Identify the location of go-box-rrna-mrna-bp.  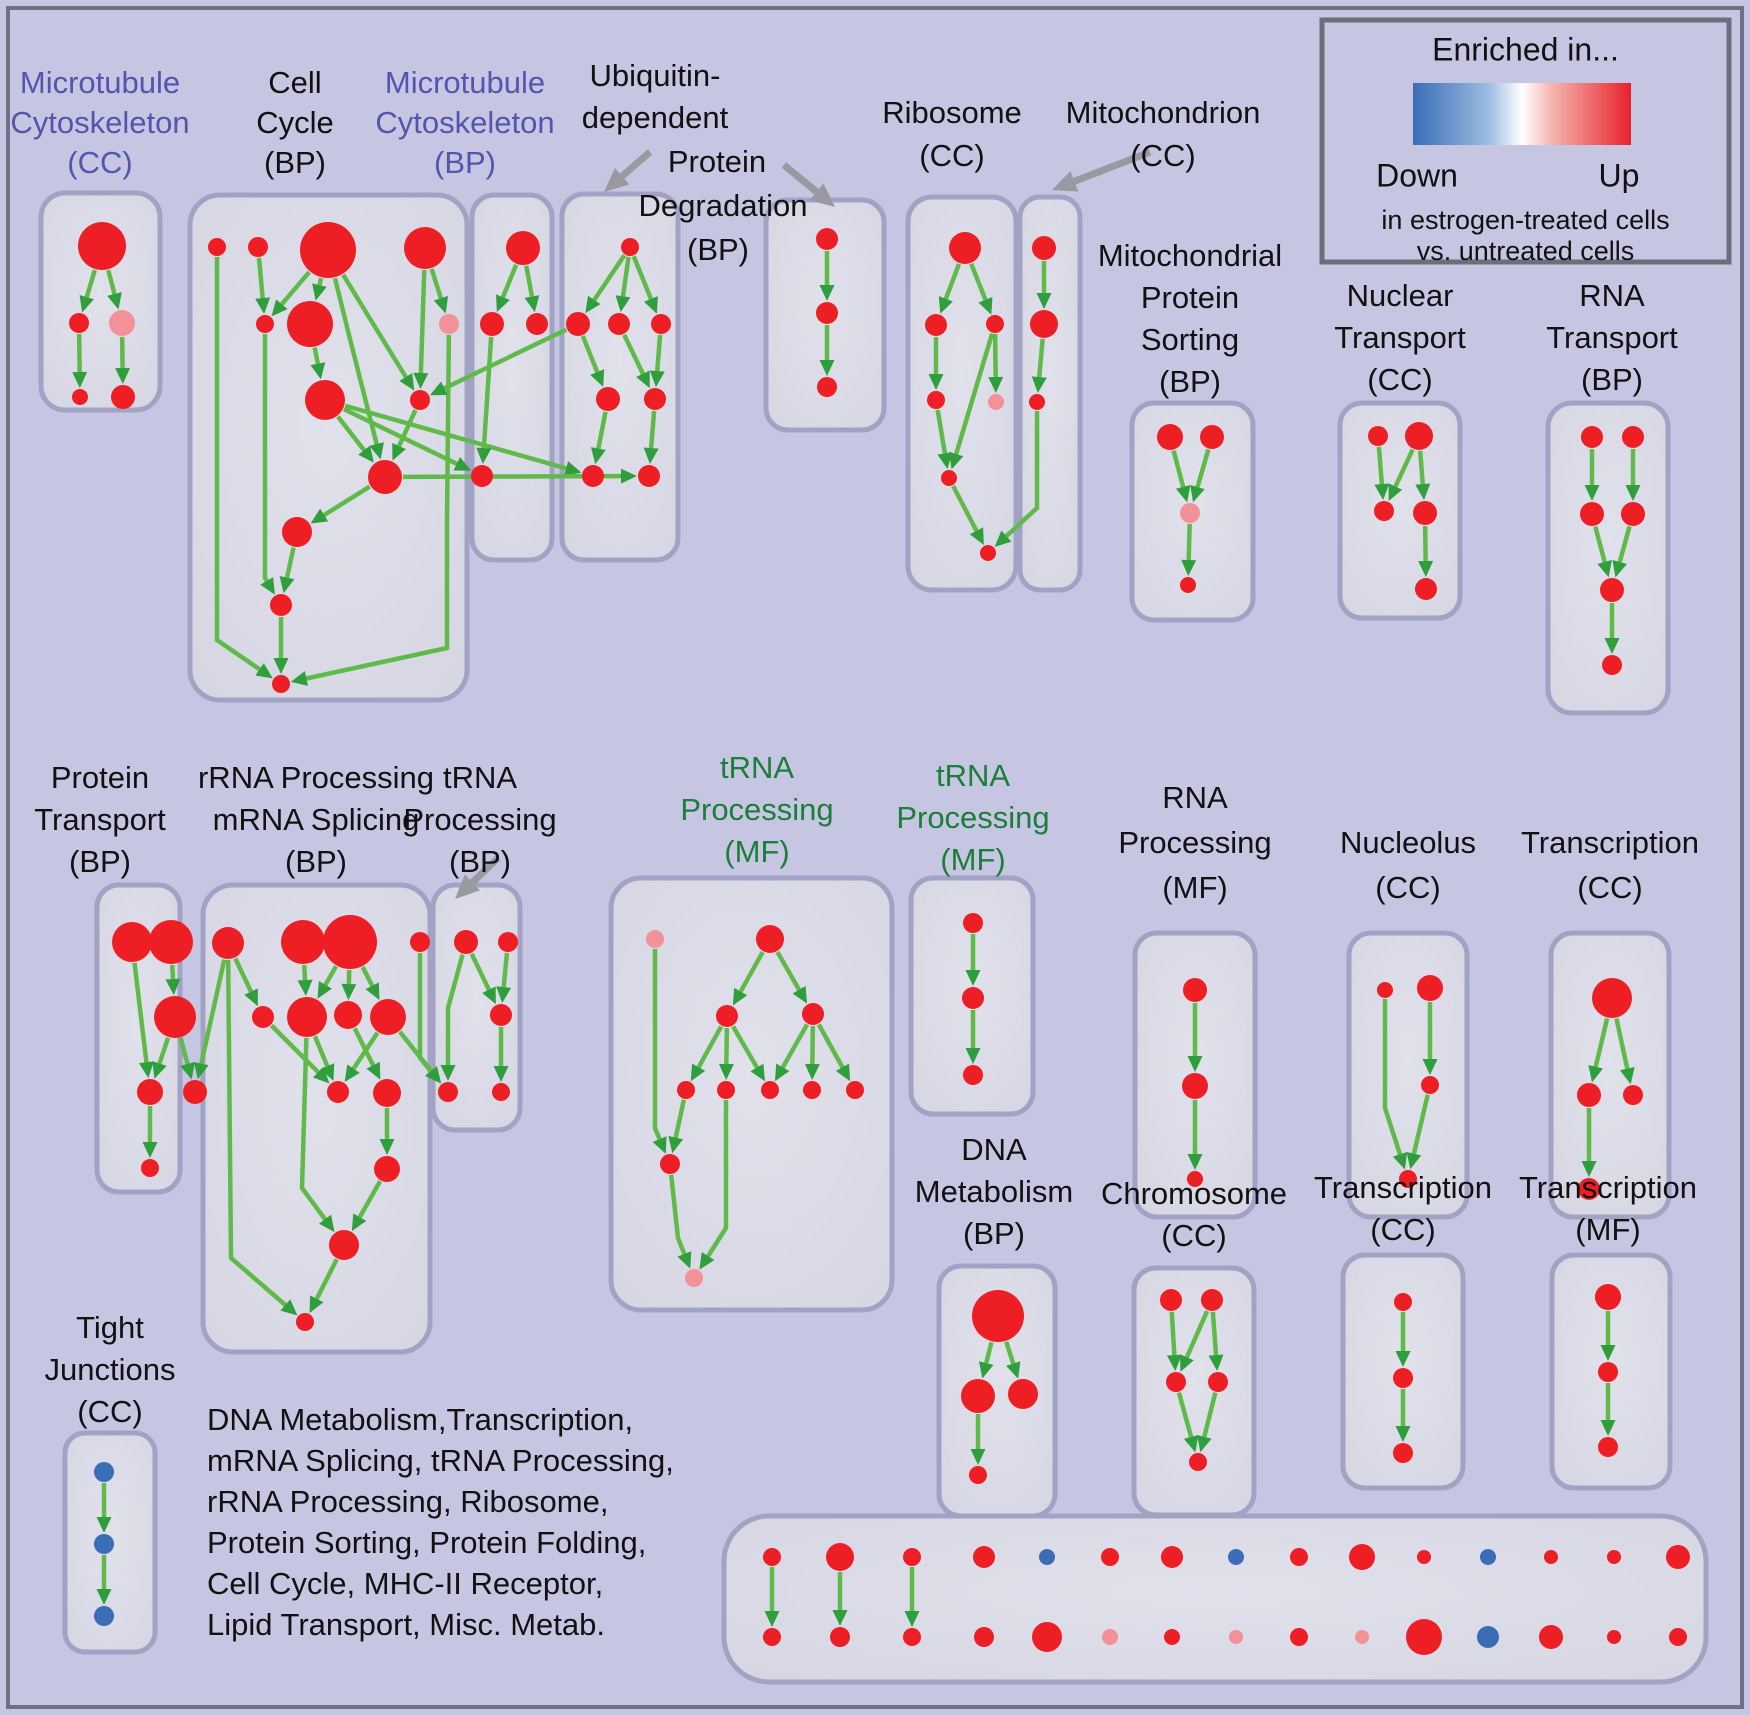
(316, 1118).